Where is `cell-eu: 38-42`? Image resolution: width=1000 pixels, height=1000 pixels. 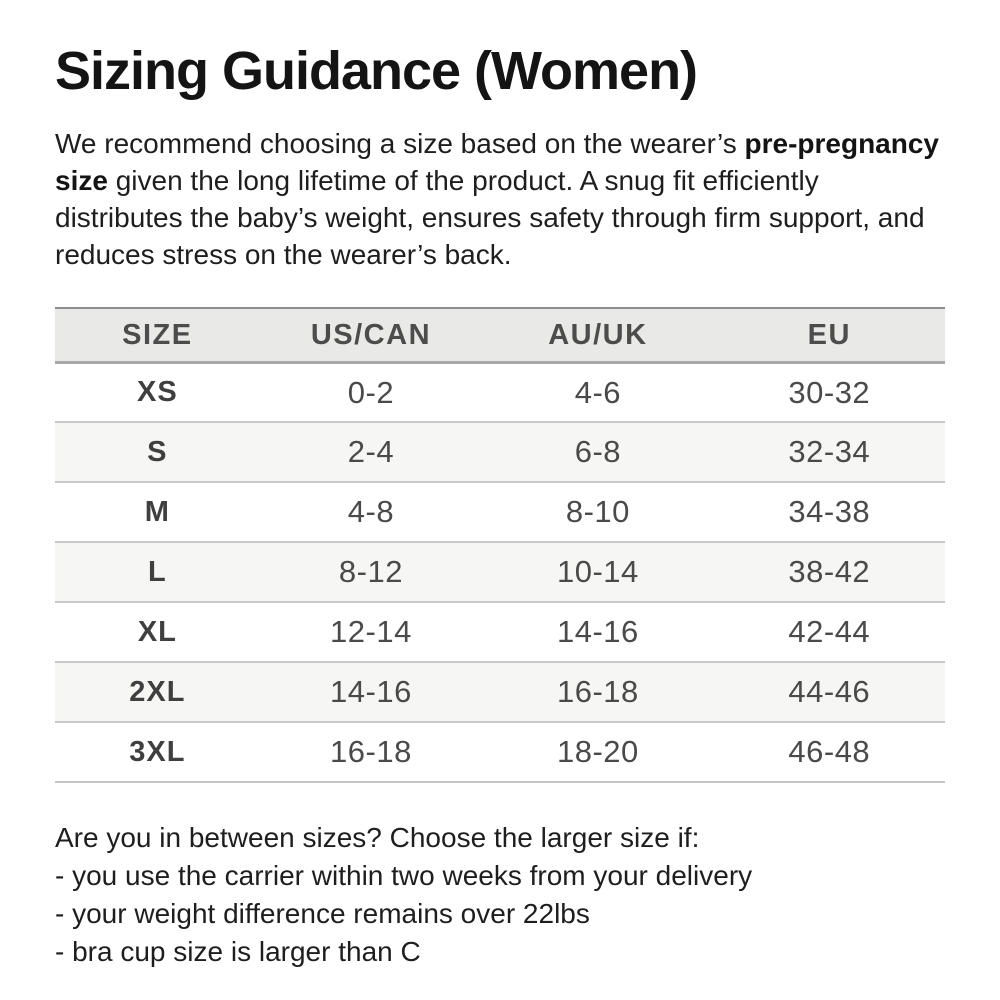
cell-eu: 38-42 is located at coordinates (829, 572).